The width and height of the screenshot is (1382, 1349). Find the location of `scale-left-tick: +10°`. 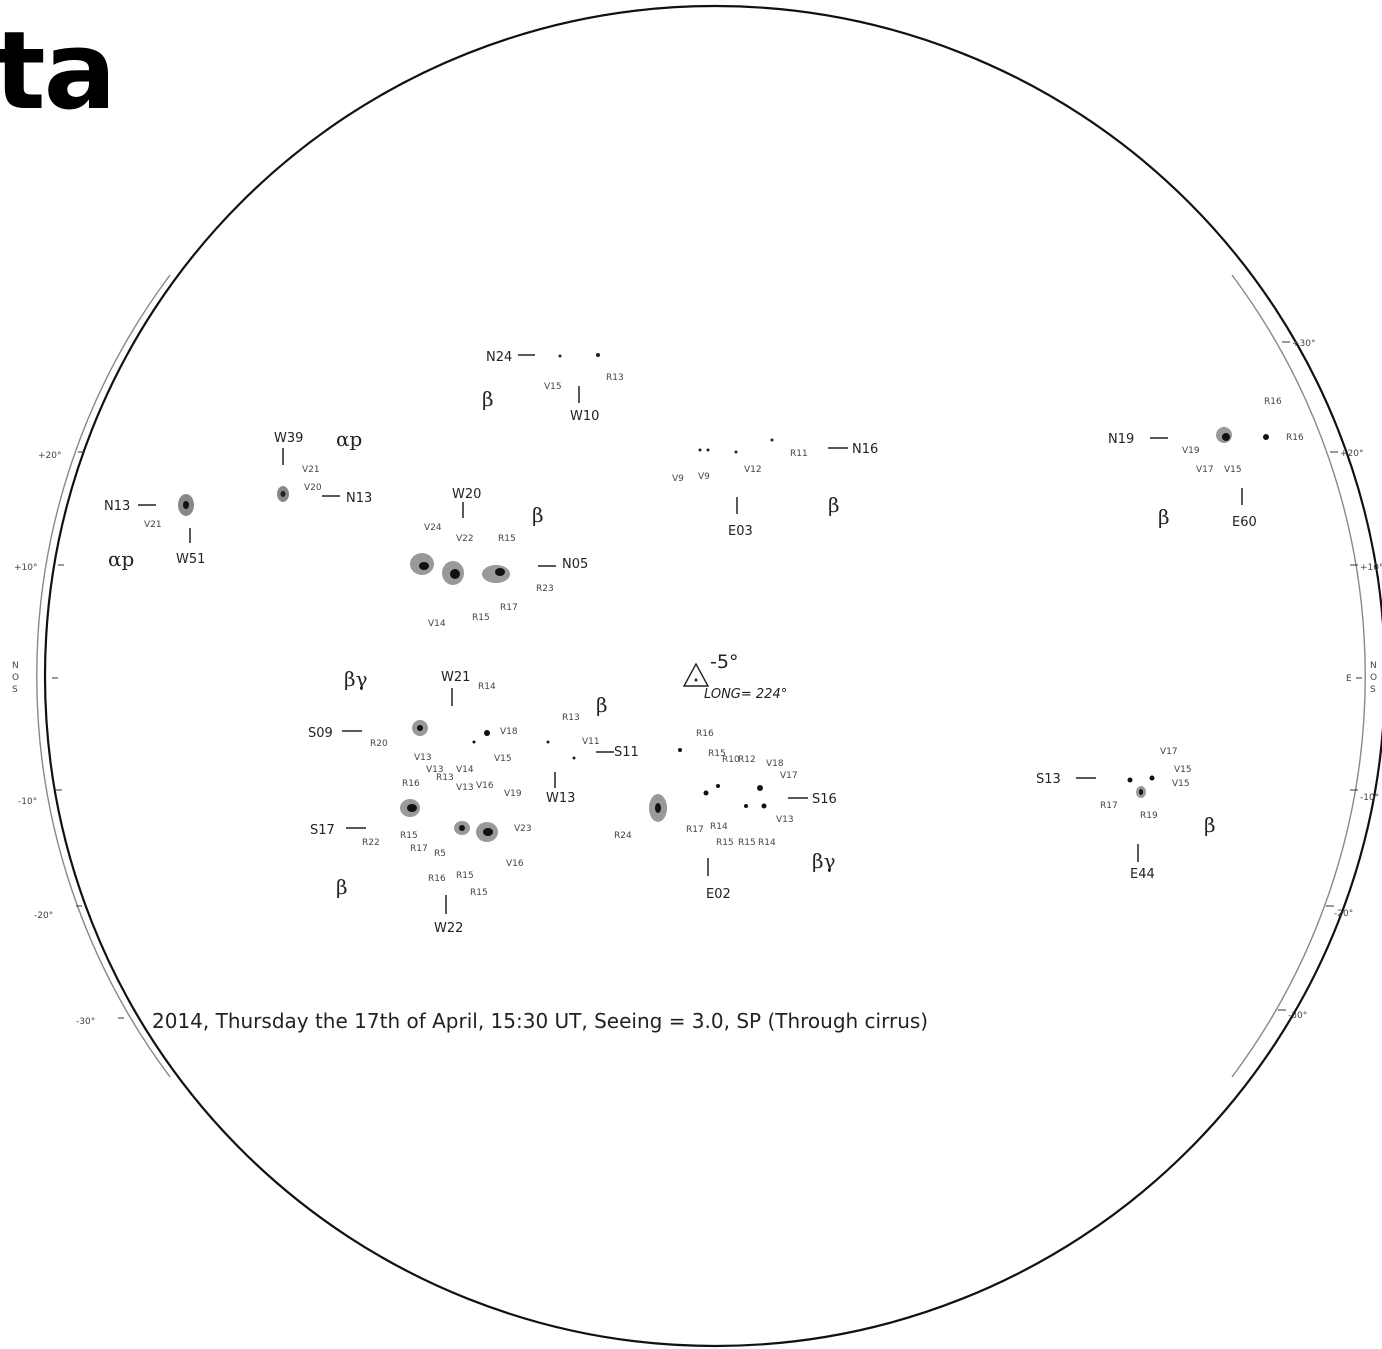

scale-left-tick: +10° is located at coordinates (26, 568).